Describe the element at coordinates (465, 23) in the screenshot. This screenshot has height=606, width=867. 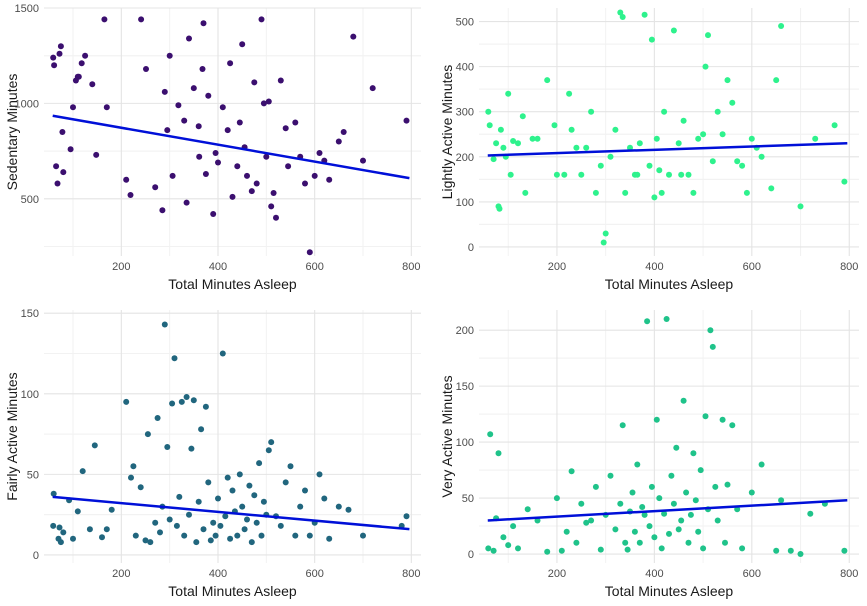
I see `y-tick-label: 500` at that location.